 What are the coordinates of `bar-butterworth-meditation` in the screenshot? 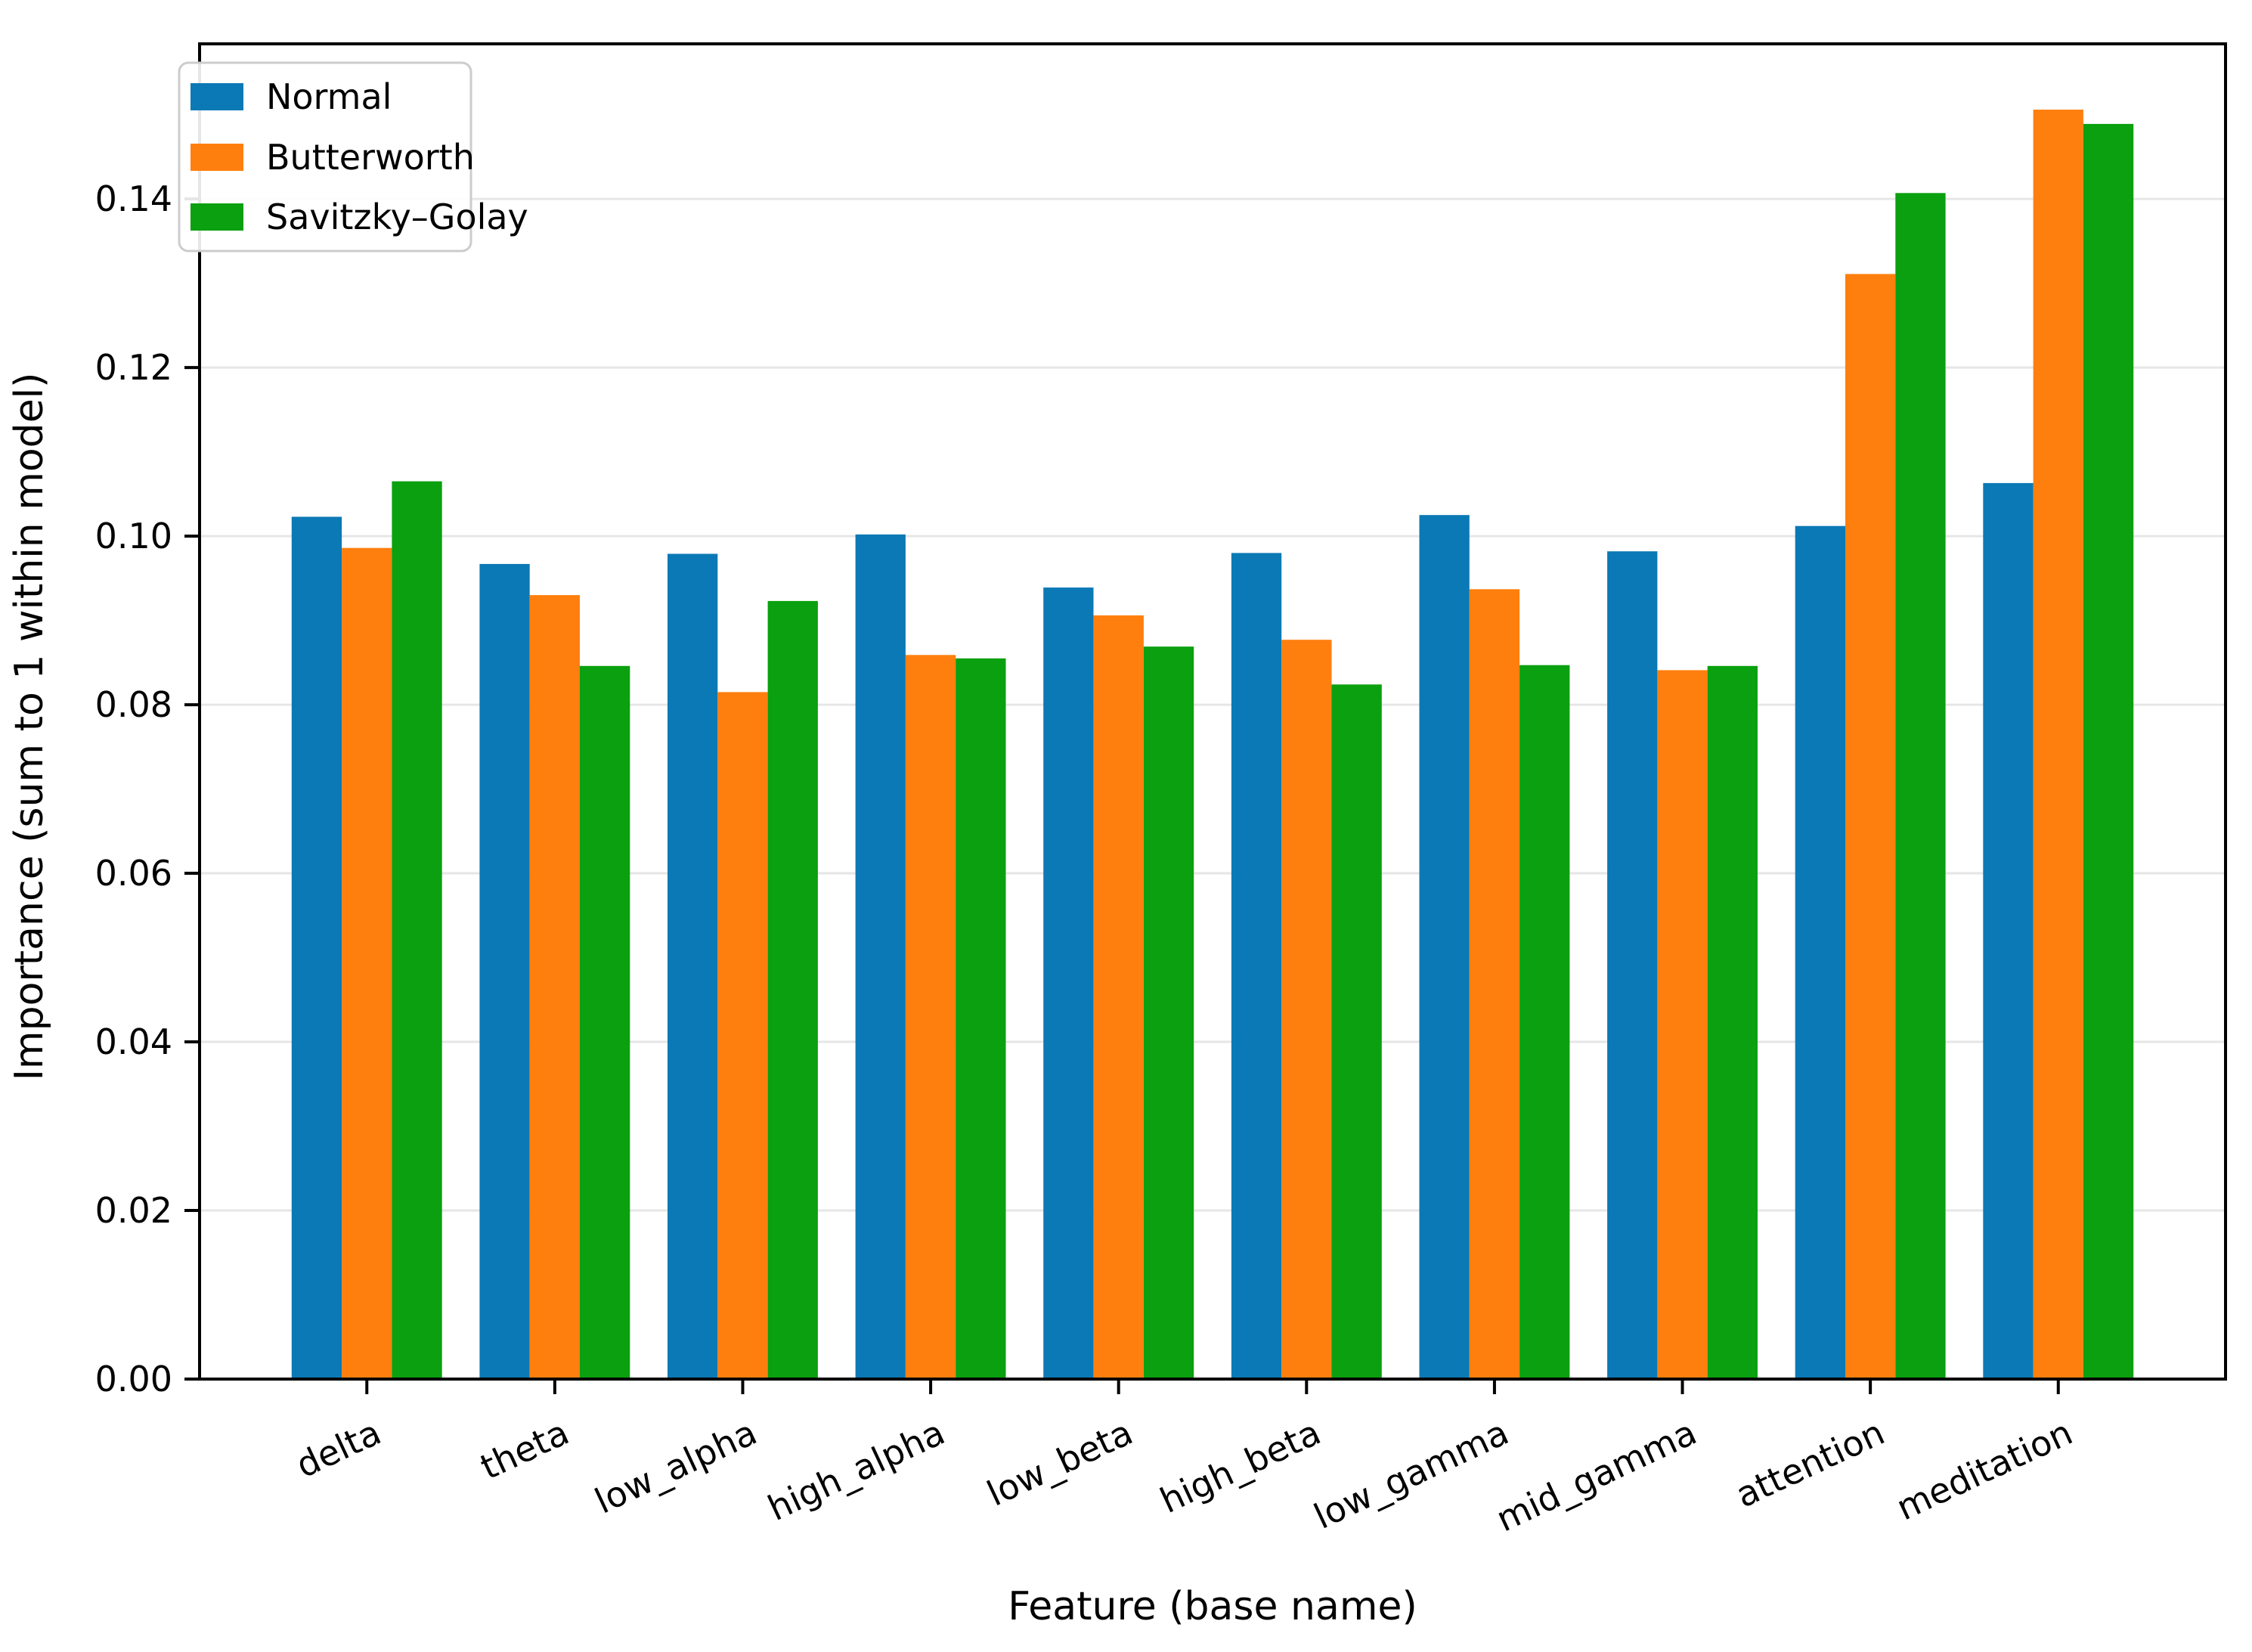 It's located at (2058, 745).